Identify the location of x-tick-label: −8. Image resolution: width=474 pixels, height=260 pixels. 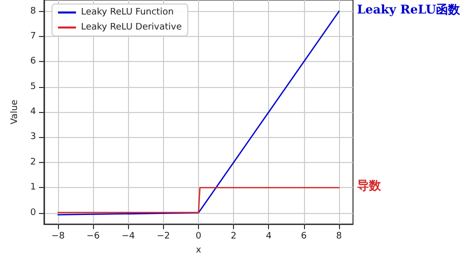
(58, 237).